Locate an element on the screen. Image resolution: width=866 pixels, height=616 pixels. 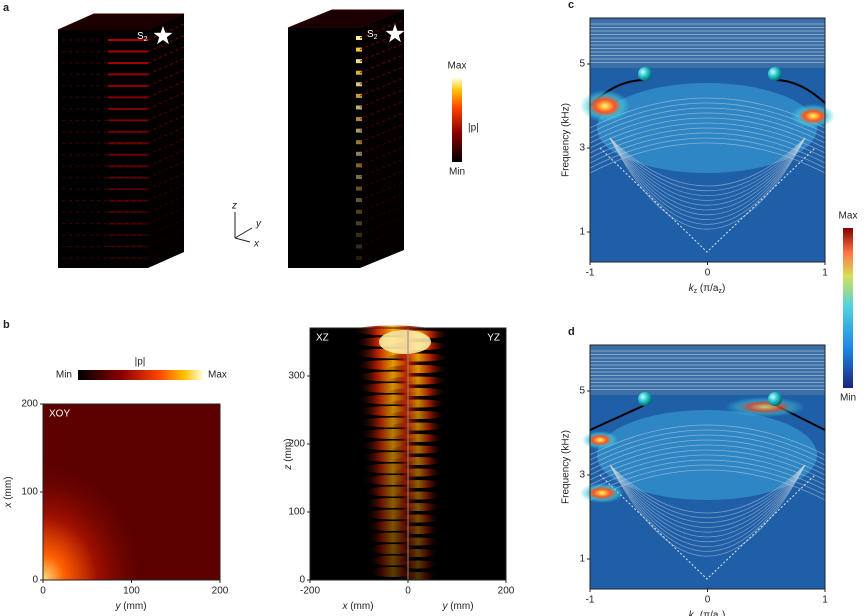
source-star is located at coordinates (163, 35).